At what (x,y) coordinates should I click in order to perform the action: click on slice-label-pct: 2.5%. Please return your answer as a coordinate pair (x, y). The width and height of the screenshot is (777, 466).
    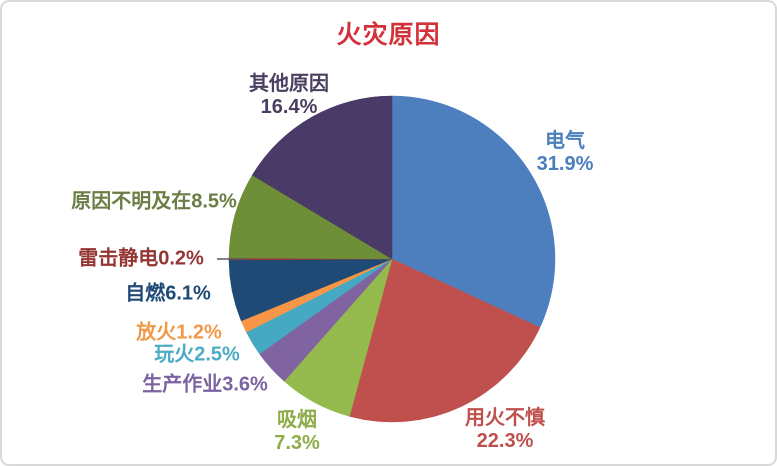
    Looking at the image, I should click on (217, 354).